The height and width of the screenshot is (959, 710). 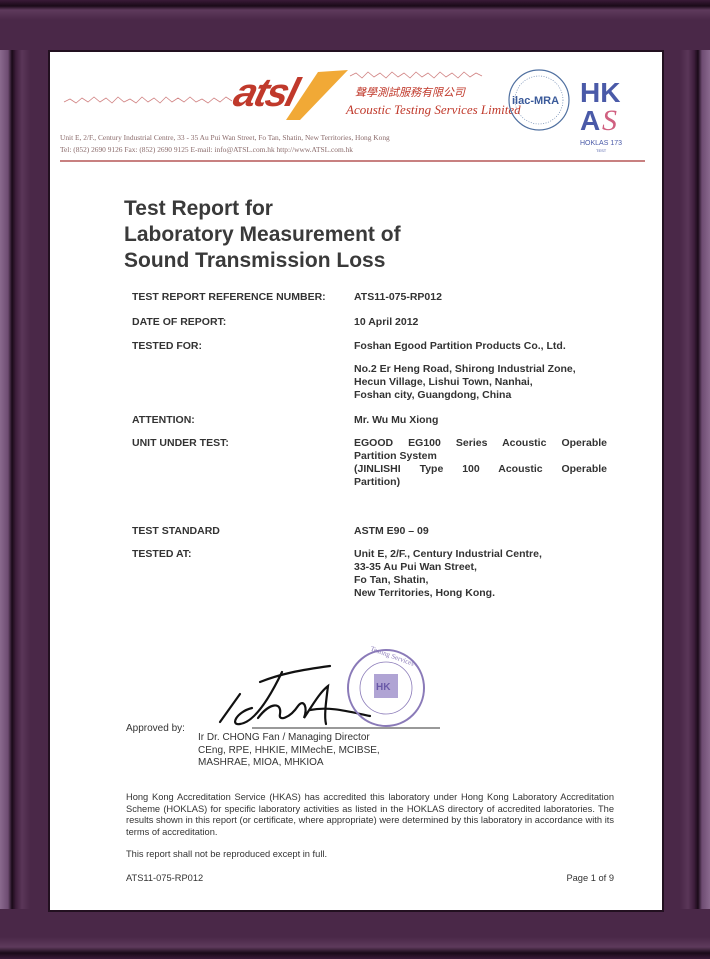 What do you see at coordinates (167, 346) in the screenshot?
I see `tested-for-label: TESTED FOR:` at bounding box center [167, 346].